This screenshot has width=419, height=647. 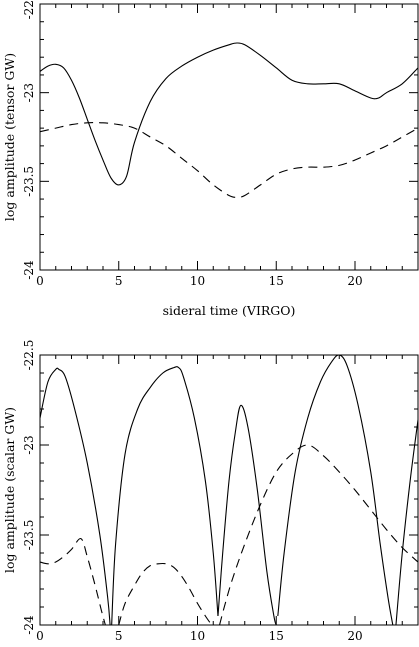 What do you see at coordinates (9, 137) in the screenshot?
I see `y-axis-label: log amplitude (tensor GW)` at bounding box center [9, 137].